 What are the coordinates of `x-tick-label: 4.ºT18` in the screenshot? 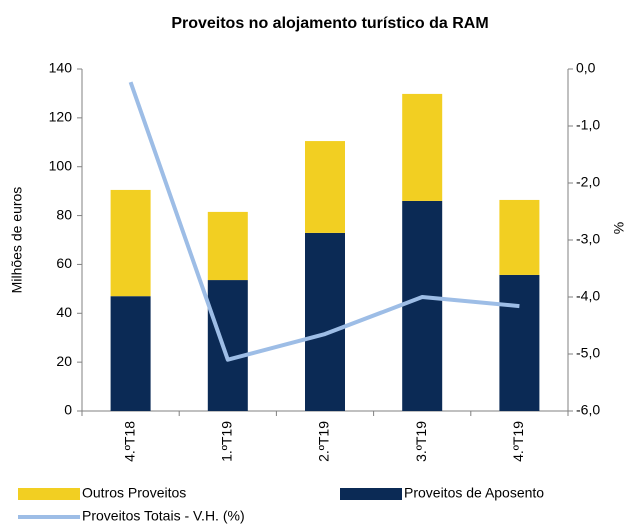 It's located at (129, 441).